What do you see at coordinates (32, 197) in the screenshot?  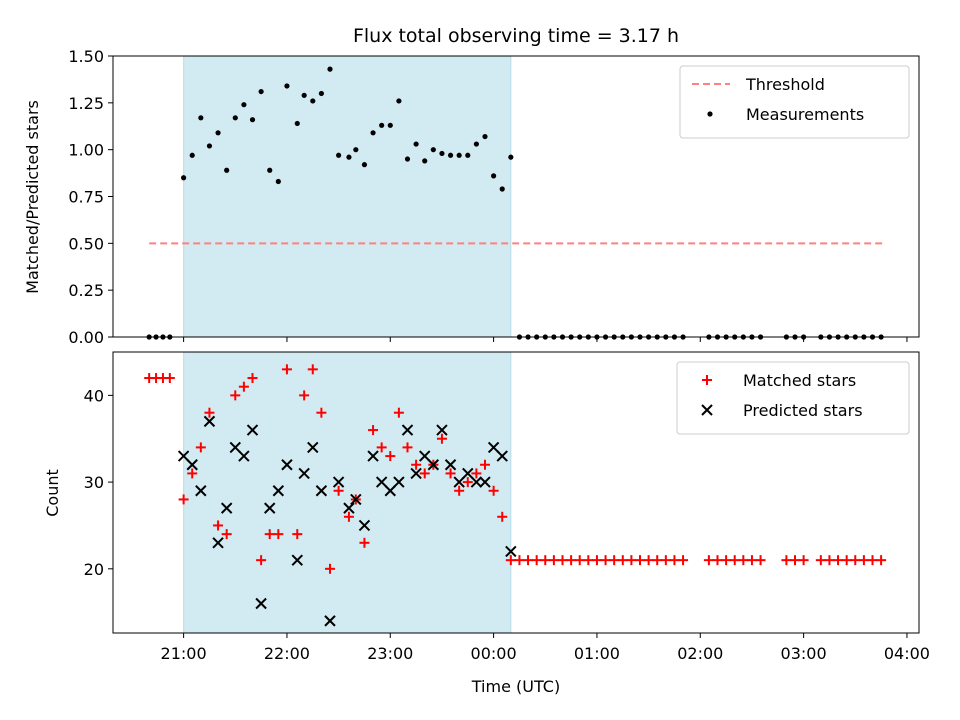 I see `top-y-axis-label: Matched/Predicted stars` at bounding box center [32, 197].